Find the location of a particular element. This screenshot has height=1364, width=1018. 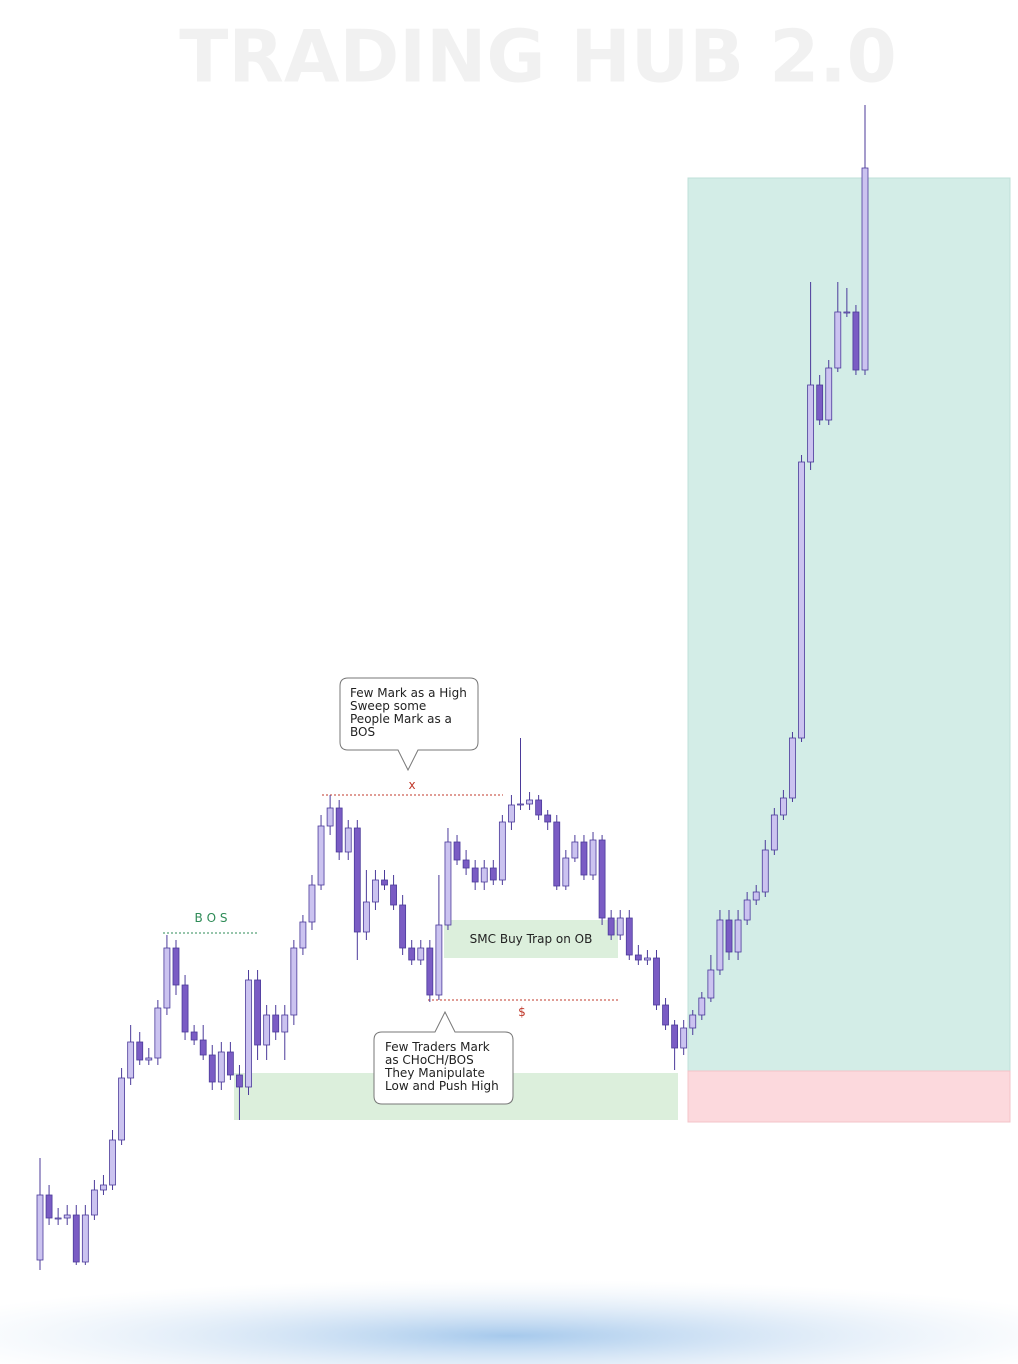

ob-label: SMC Buy Trap on OB is located at coordinates (531, 939).